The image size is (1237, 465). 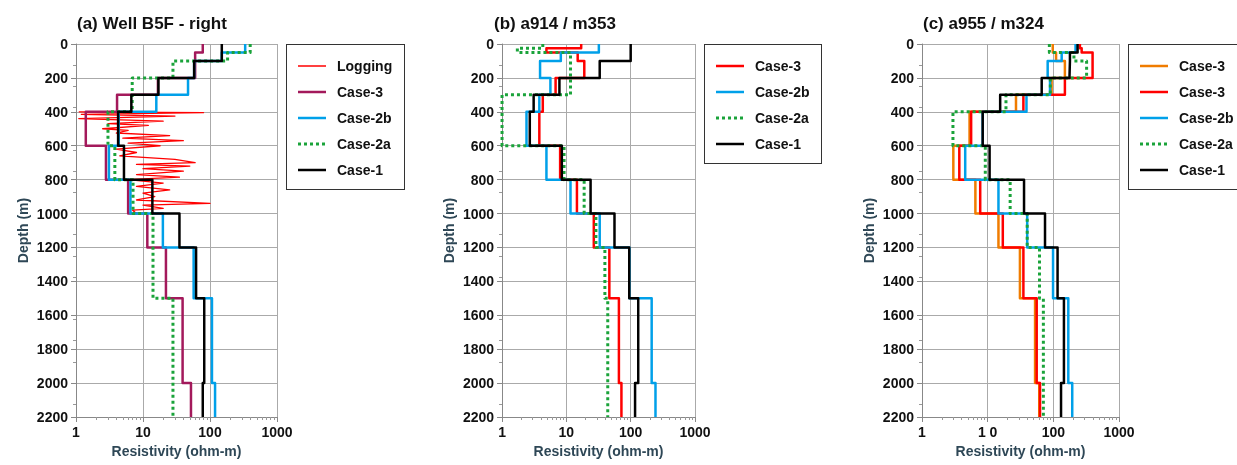 What do you see at coordinates (555, 23) in the screenshot?
I see `chart-title: (b) a914 / m353` at bounding box center [555, 23].